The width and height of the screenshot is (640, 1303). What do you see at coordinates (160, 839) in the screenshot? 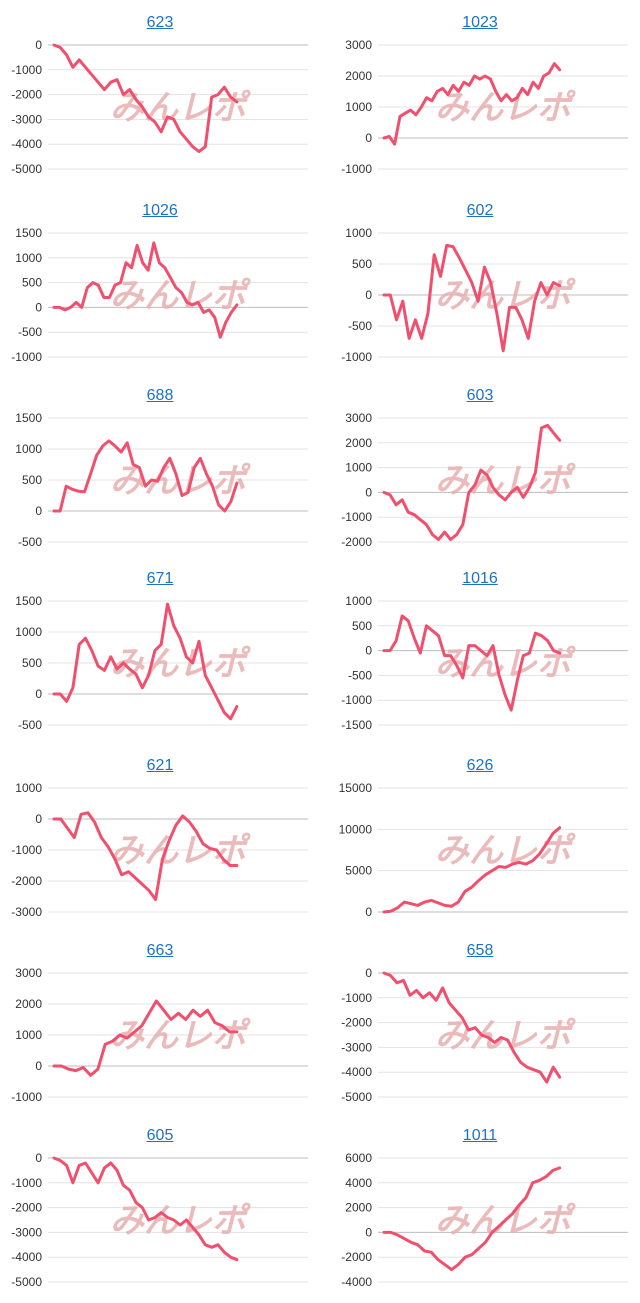
I see `chart-panel-621: 621 1000 0 -1000 -2000 -3000 みんレポ` at bounding box center [160, 839].